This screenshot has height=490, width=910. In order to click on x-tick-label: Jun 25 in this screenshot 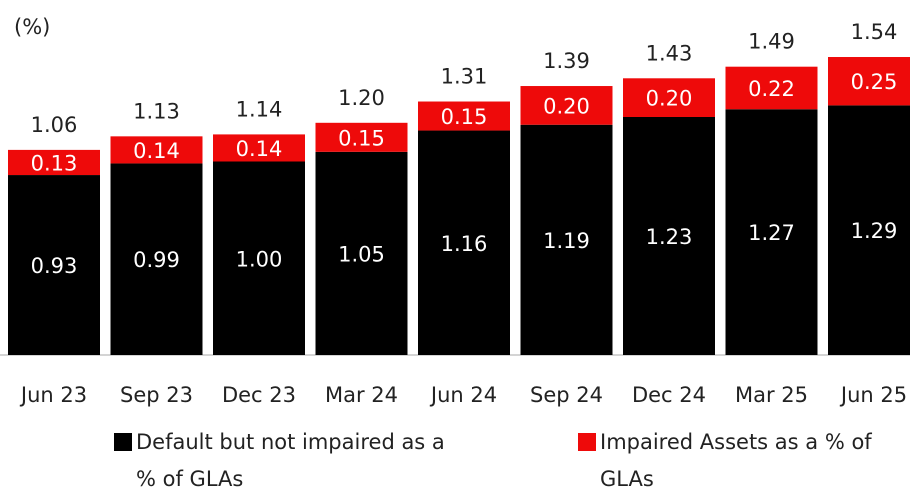, I will do `click(873, 395)`.